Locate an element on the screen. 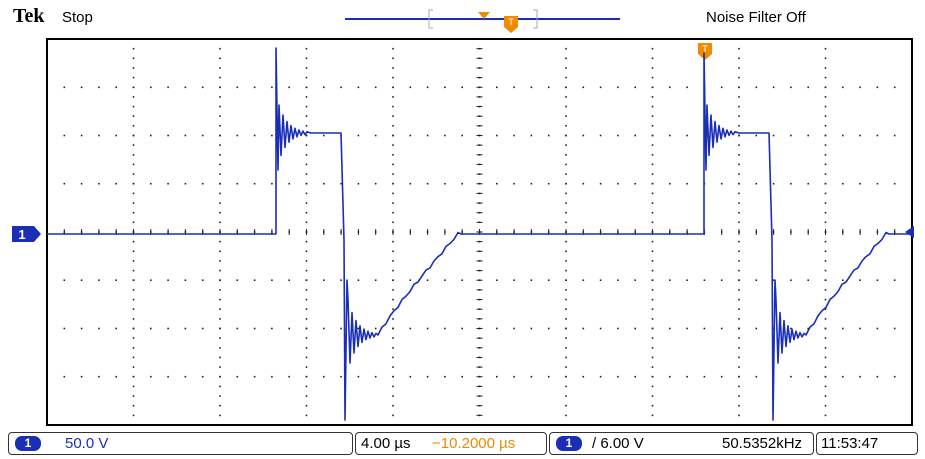 The height and width of the screenshot is (459, 925). trigger-level-icon is located at coordinates (909, 232).